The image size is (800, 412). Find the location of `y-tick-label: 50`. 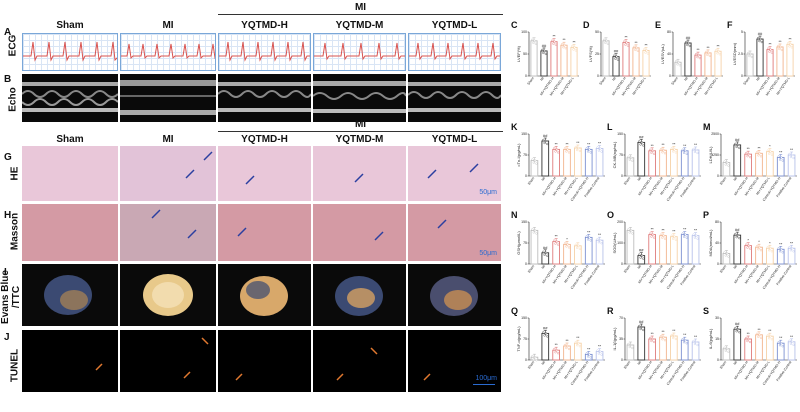

y-tick-label: 50 is located at coordinates (597, 32).